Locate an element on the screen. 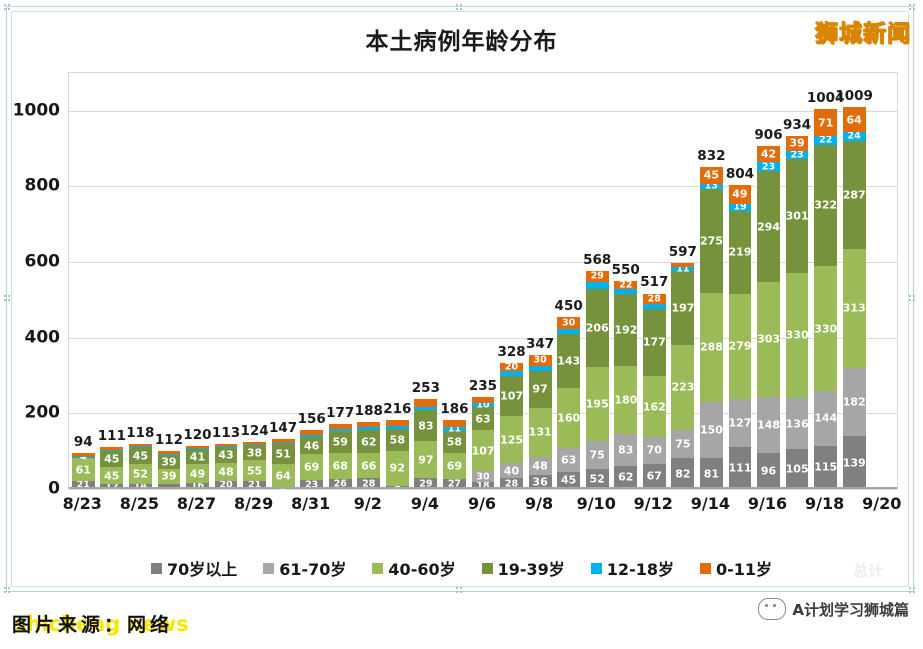 The width and height of the screenshot is (923, 649). x-axis-tick-label: 8/27 is located at coordinates (196, 503).